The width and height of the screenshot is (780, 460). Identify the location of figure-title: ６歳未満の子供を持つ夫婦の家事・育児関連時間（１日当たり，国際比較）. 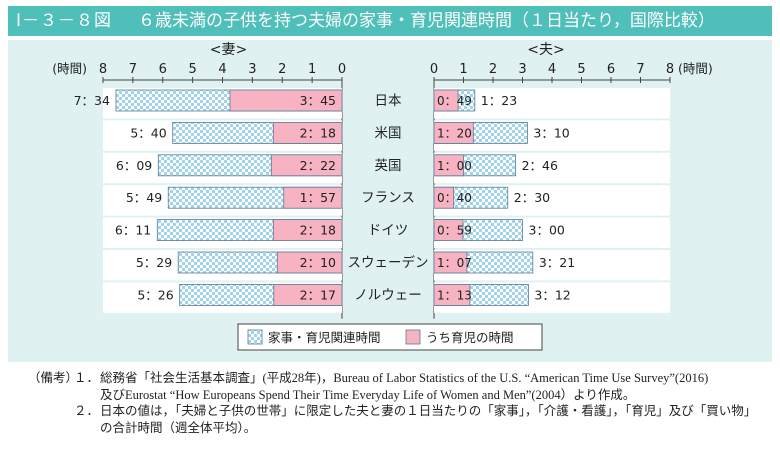
(426, 21).